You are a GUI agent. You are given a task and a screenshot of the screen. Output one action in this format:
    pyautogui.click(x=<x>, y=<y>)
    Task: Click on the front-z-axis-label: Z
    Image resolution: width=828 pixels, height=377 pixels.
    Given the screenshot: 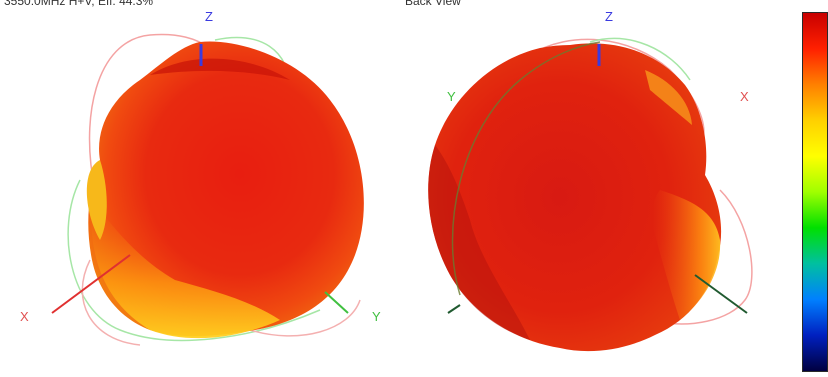 What is the action you would take?
    pyautogui.click(x=209, y=16)
    